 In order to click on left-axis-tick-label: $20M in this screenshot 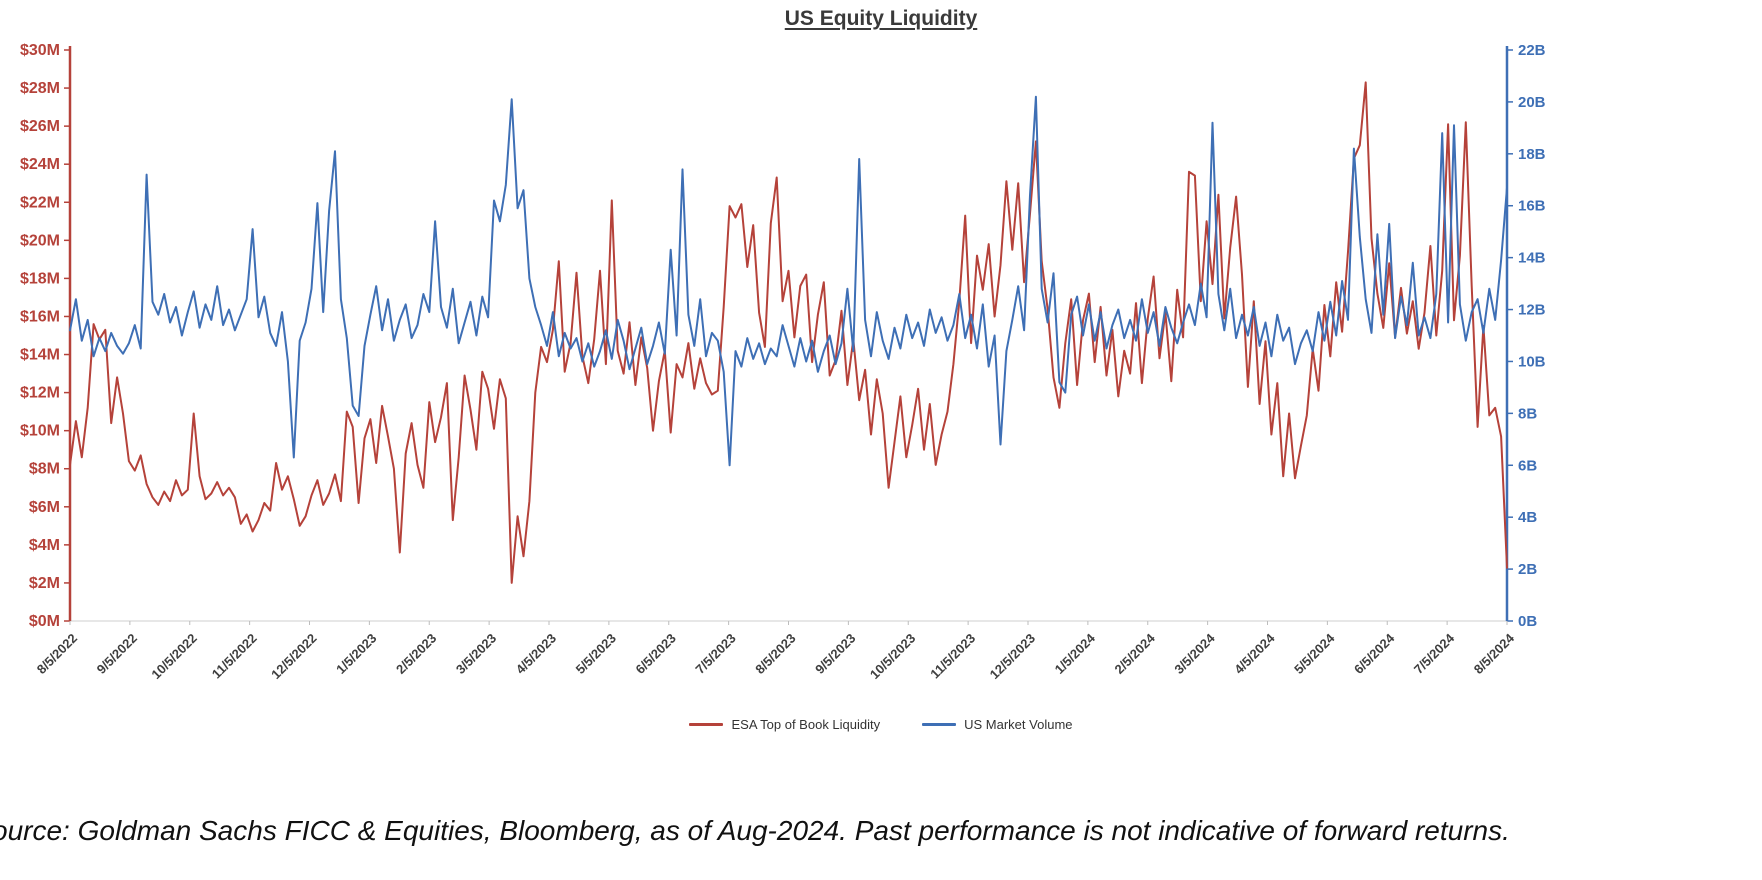, I will do `click(40, 240)`.